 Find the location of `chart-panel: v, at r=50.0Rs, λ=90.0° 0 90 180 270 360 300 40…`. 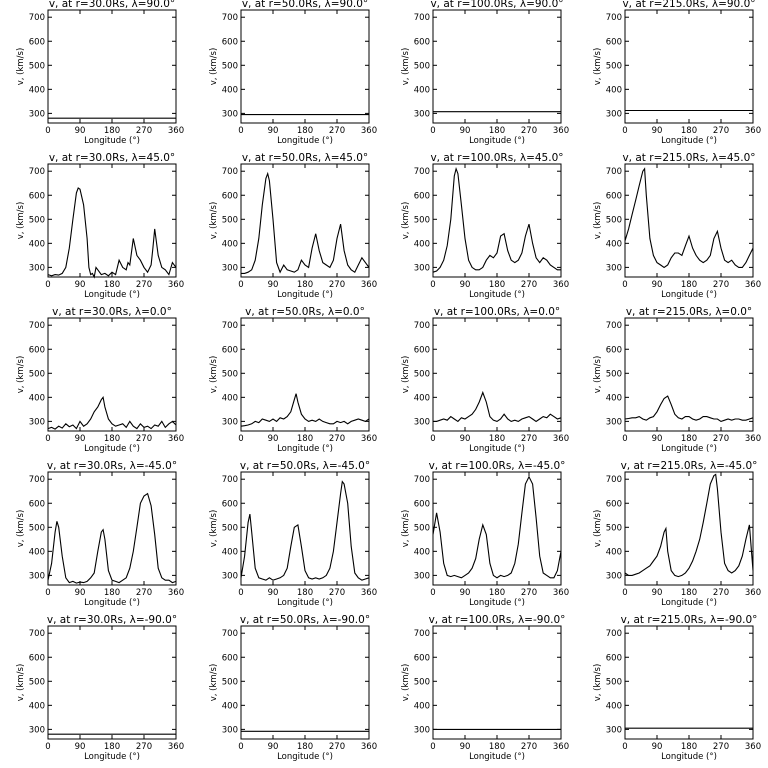

chart-panel: v, at r=50.0Rs, λ=90.0° 0 90 180 270 360 300 40… is located at coordinates (293, 73).